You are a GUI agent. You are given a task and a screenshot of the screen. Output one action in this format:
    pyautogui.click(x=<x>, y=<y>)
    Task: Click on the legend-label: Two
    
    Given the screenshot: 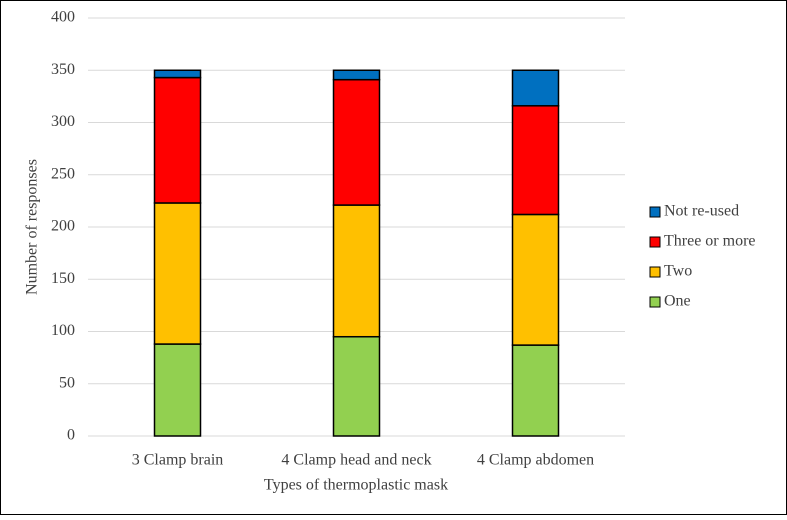 What is the action you would take?
    pyautogui.click(x=678, y=271)
    